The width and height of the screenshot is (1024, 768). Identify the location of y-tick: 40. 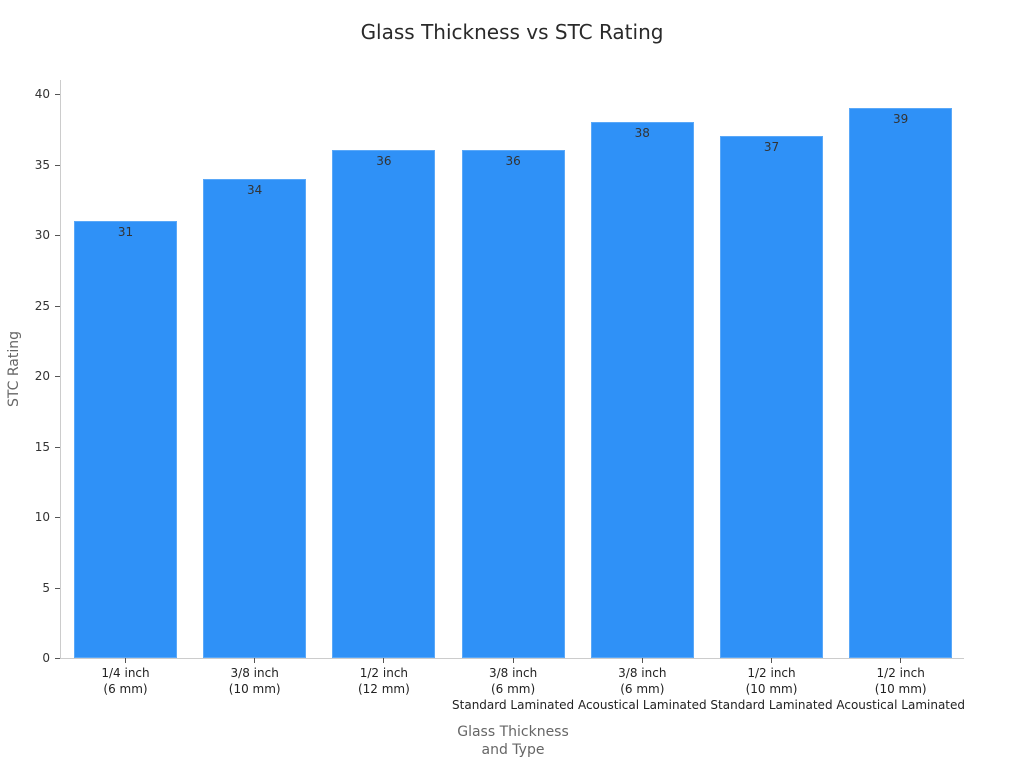
(30, 97).